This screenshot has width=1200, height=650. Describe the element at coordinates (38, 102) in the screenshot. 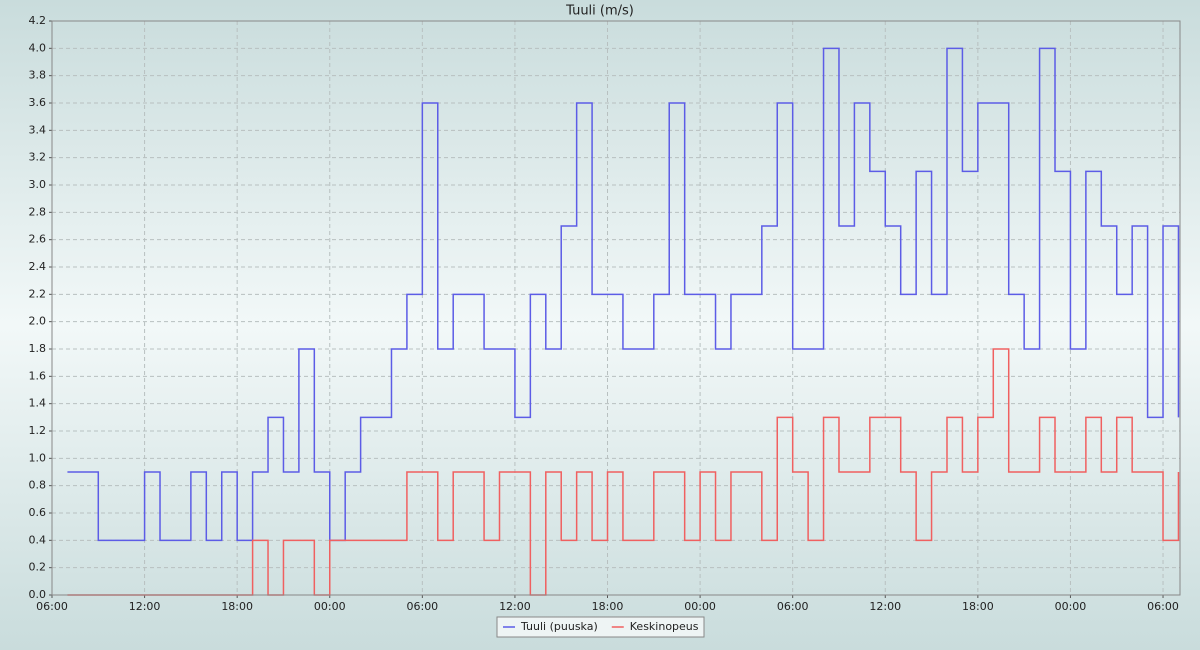

I see `y-tick-label: 3.6` at that location.